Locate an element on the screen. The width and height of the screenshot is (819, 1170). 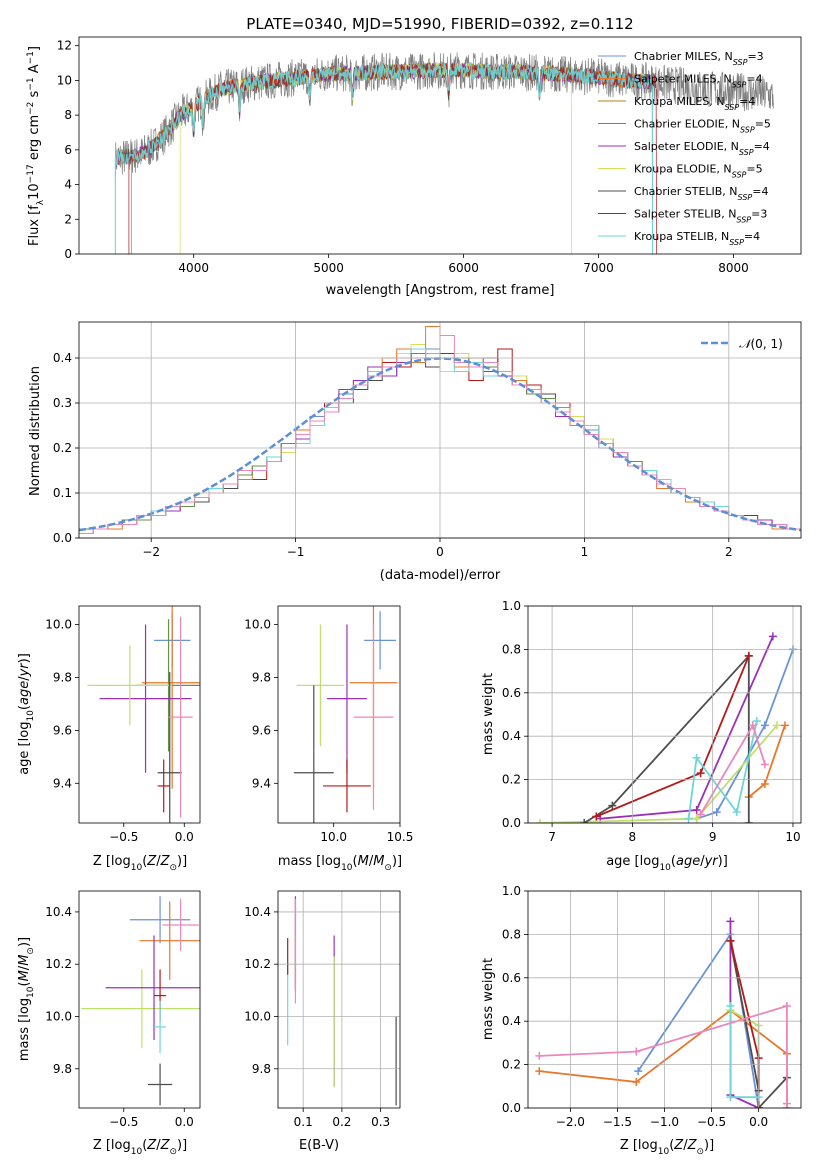
weight-vs-age-xtick-label-2: 9 is located at coordinates (713, 837).